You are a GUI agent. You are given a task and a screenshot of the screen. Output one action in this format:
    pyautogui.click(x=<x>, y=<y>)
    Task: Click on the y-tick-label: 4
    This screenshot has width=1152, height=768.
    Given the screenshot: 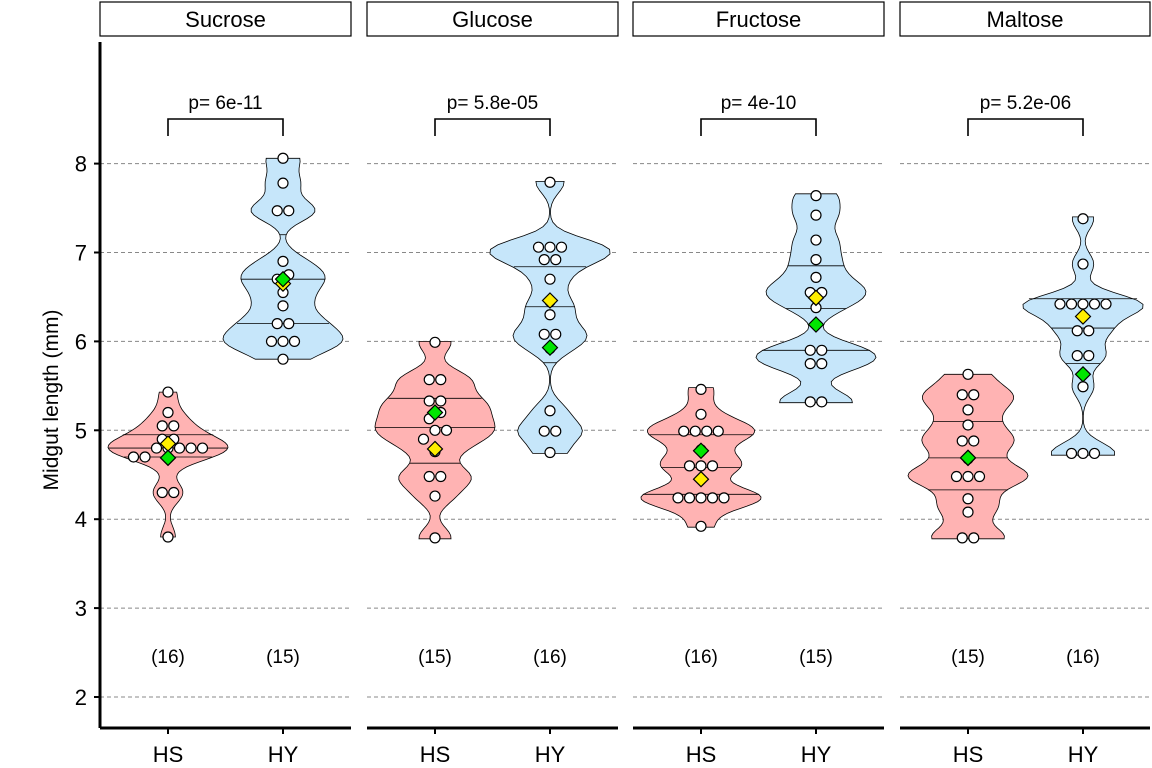 What is the action you would take?
    pyautogui.click(x=81, y=519)
    